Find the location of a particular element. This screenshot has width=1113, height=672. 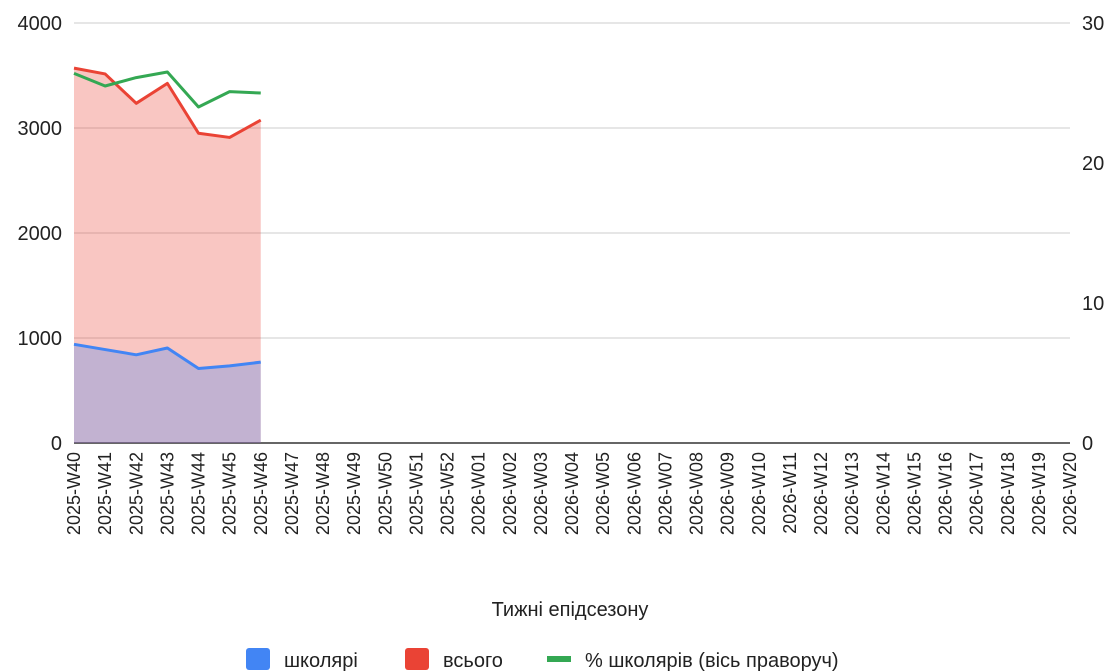

x-tick-label: 2025-W41 is located at coordinates (105, 493).